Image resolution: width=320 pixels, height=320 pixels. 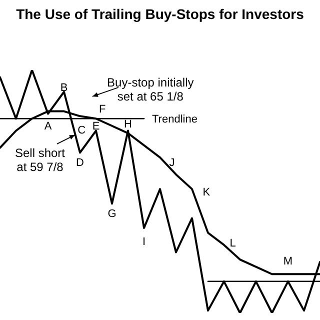 I want to click on annotation: L, so click(x=233, y=243).